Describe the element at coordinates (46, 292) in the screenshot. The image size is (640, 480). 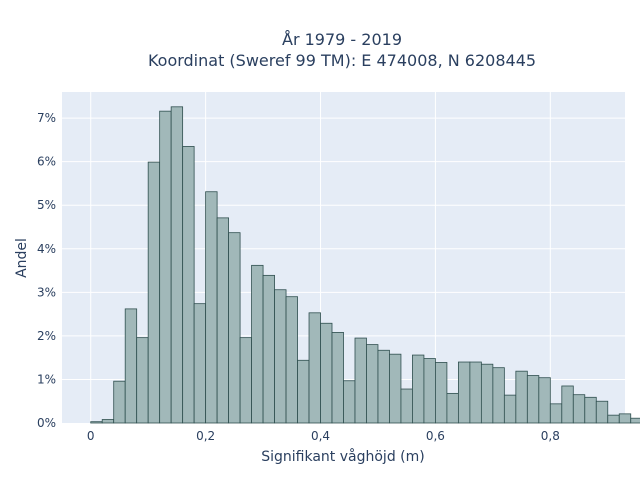
I see `y-tick-label: 3%` at that location.